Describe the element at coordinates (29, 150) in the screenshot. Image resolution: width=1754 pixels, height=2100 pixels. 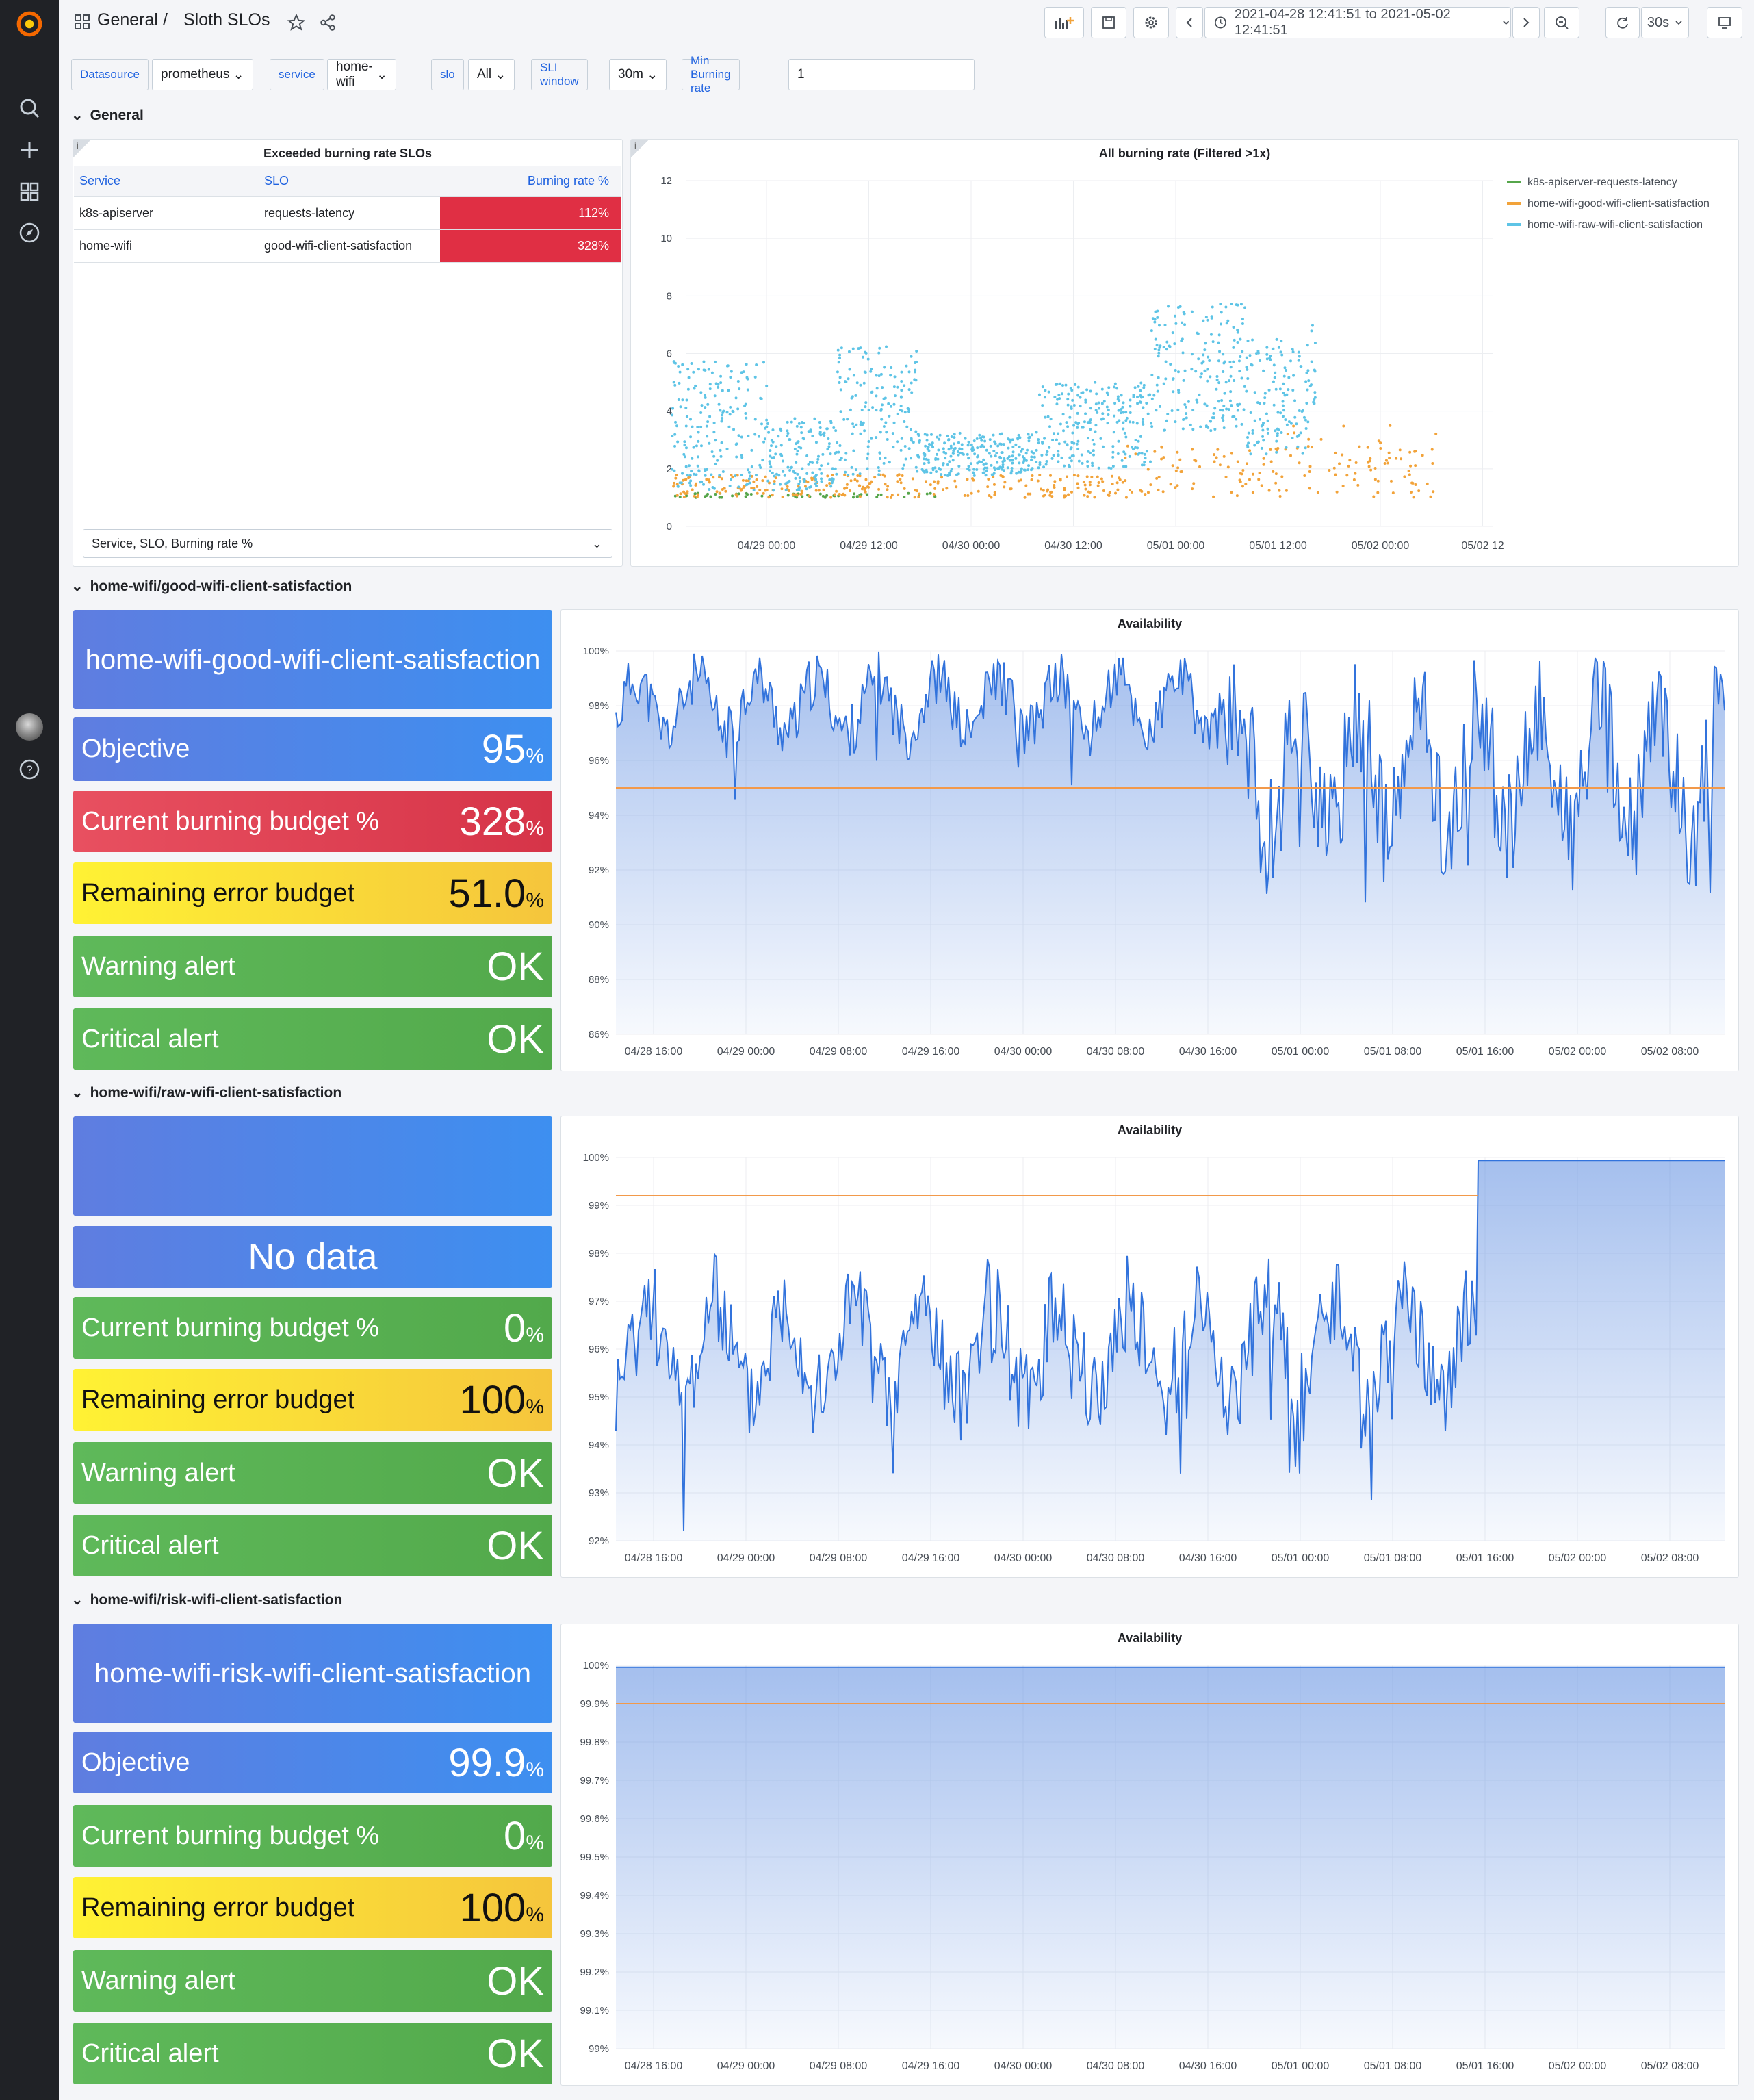
I see `plus-icon` at that location.